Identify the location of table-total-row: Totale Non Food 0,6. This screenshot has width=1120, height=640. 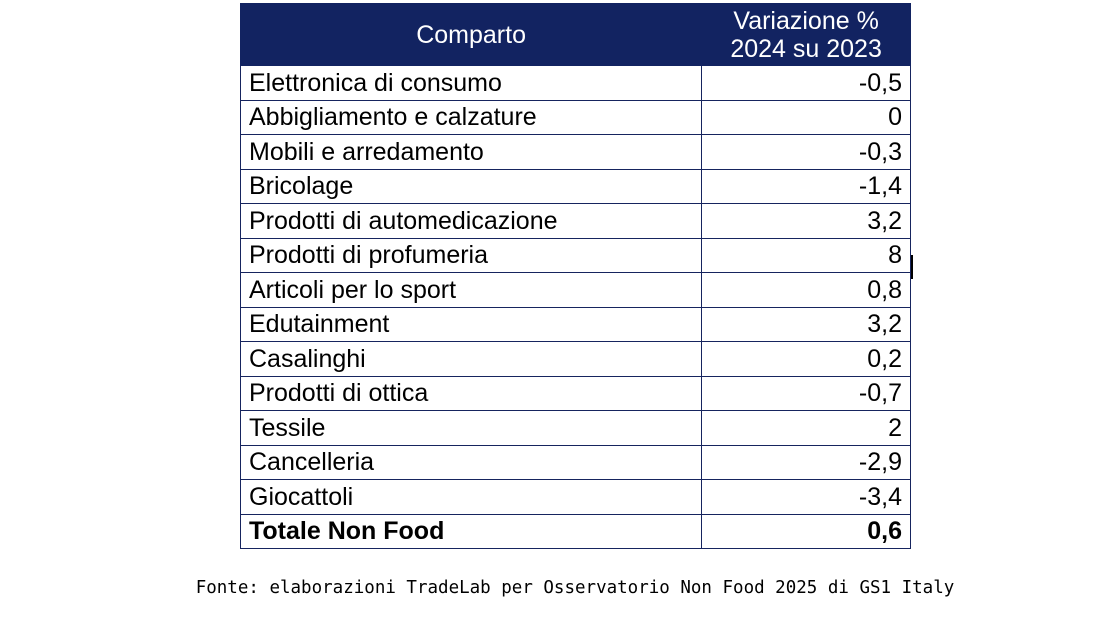
(575, 531).